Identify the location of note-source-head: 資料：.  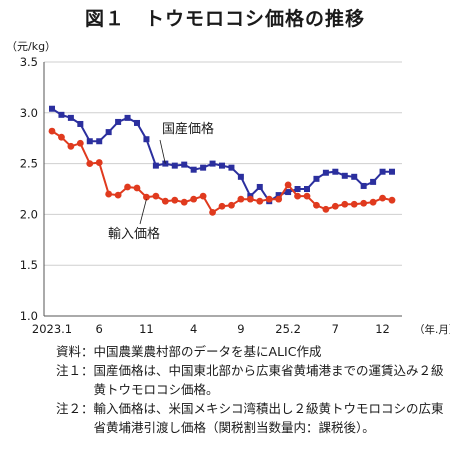
(75, 351).